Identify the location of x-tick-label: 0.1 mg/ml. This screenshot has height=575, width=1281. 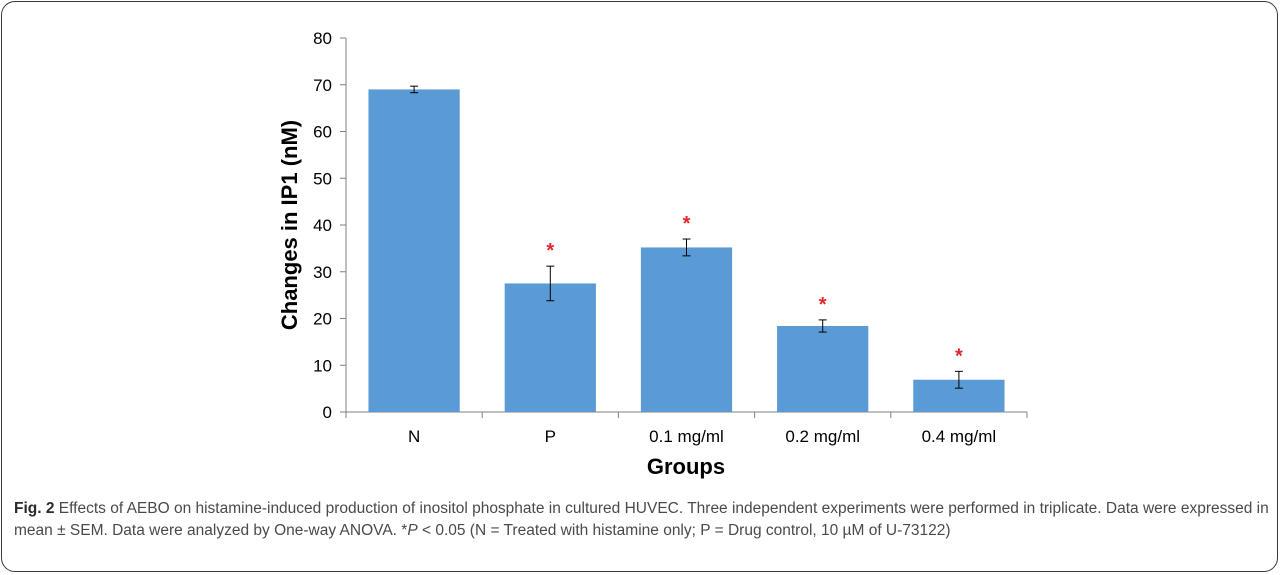
(686, 436).